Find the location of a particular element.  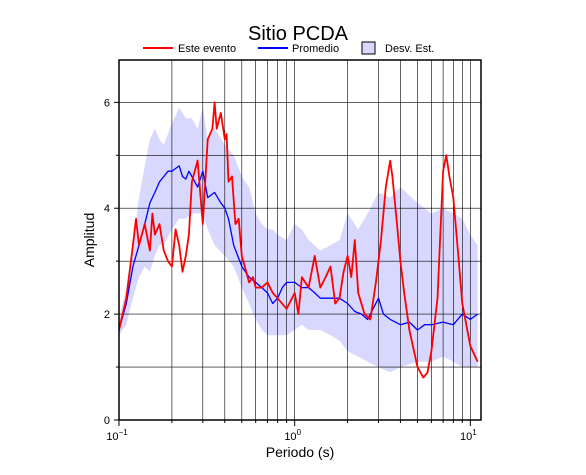

y-tick-label: 4 is located at coordinates (107, 209).